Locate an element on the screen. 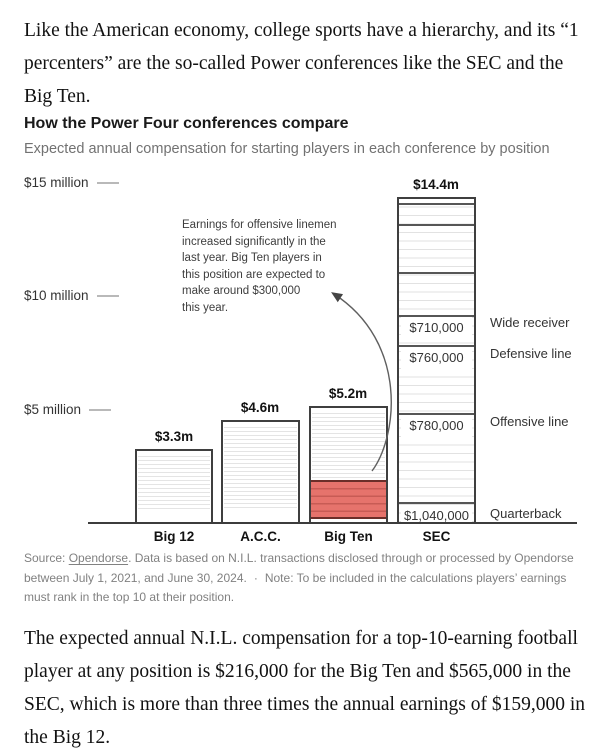  bar-category-label-big-ten: Big Ten is located at coordinates (348, 536).